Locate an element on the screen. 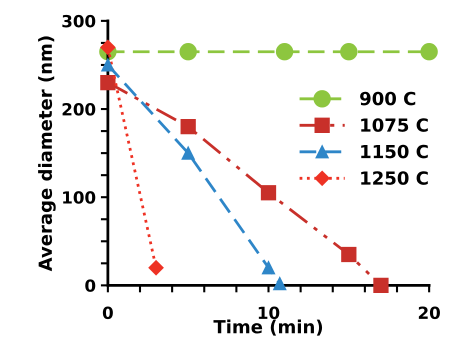 This screenshot has width=469, height=348. legend-label: 1150 C is located at coordinates (394, 151).